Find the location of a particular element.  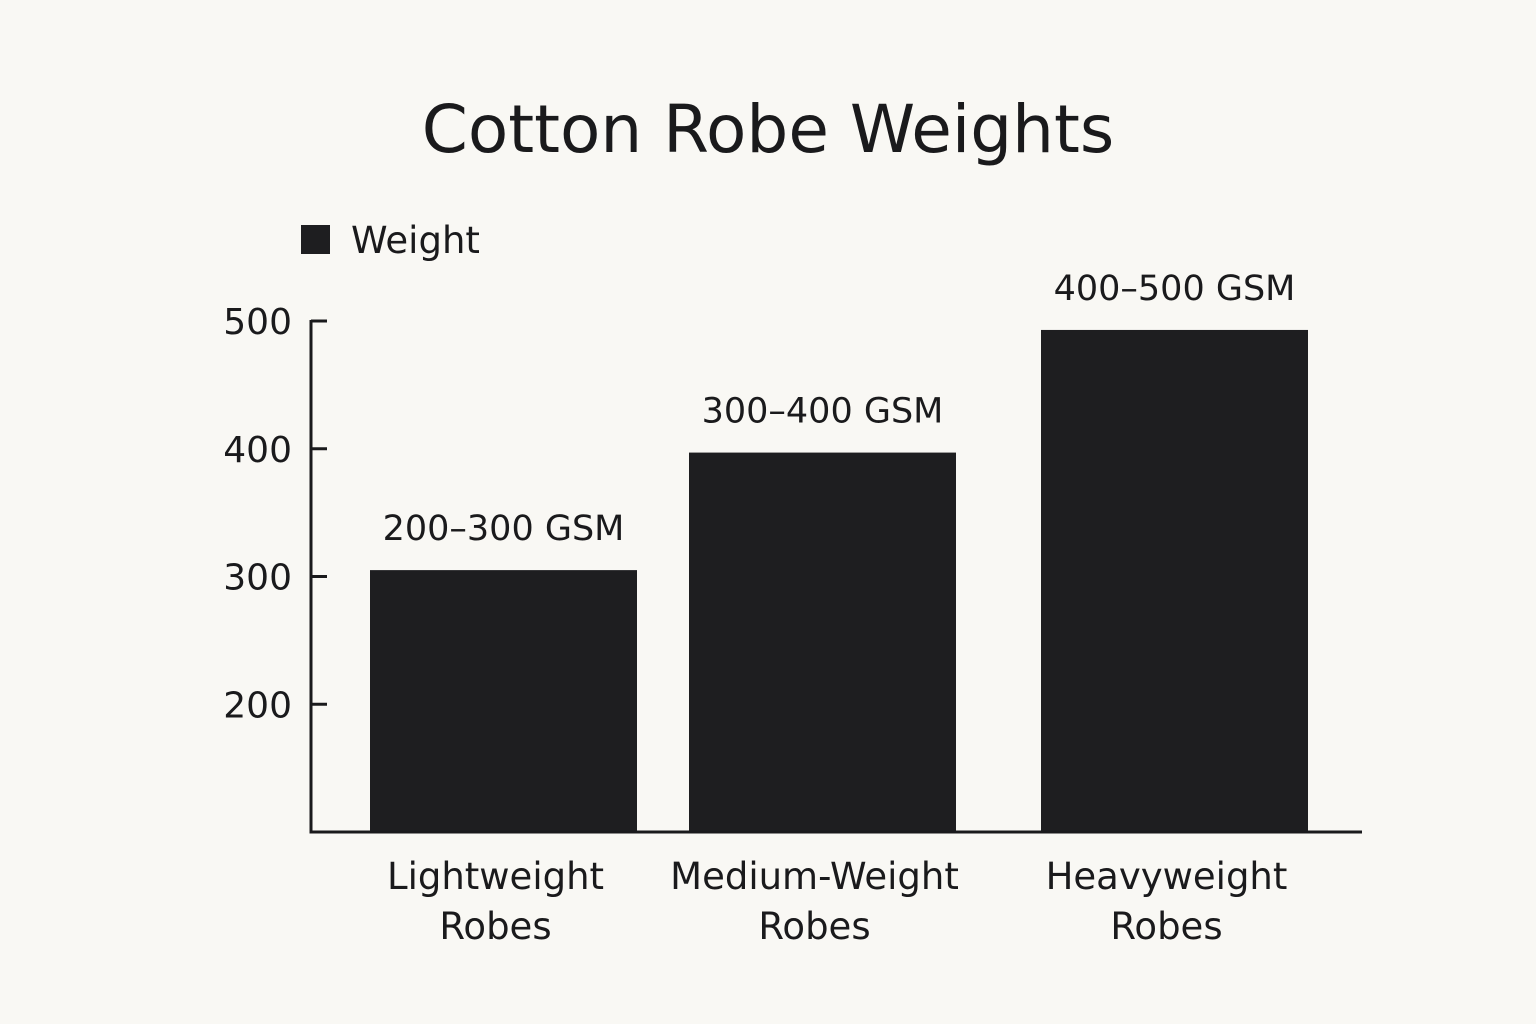

legend-label: Weight is located at coordinates (415, 240).